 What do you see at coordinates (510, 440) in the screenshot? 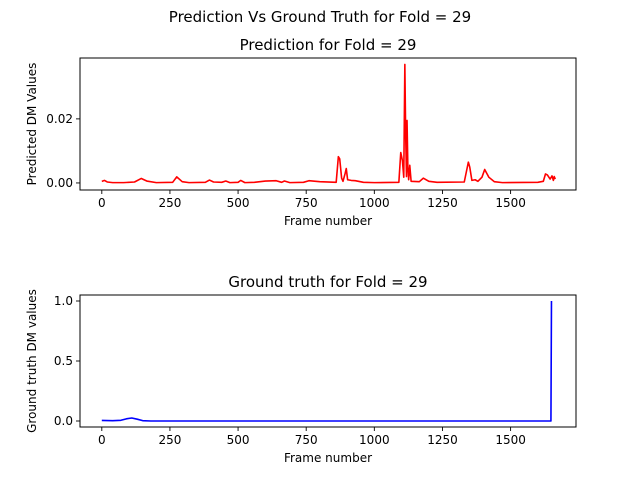
I see `ground-truth-x-tick-label: 1500` at bounding box center [510, 440].